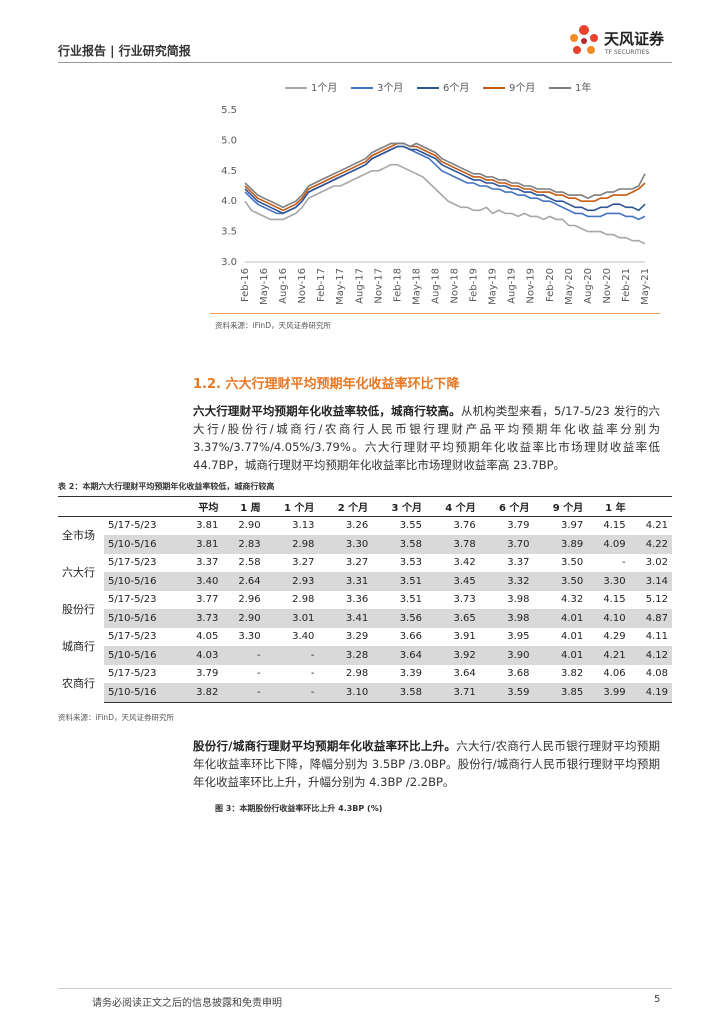 The image size is (724, 1024). Describe the element at coordinates (201, 693) in the screenshot. I see `table-cell: 3.82` at that location.